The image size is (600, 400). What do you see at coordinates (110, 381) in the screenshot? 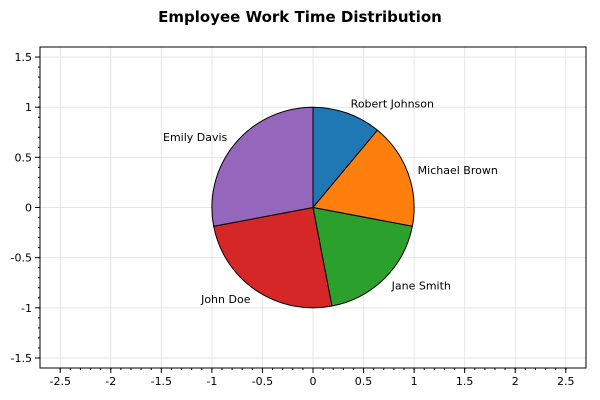
I see `x-tick-label: -2` at bounding box center [110, 381].